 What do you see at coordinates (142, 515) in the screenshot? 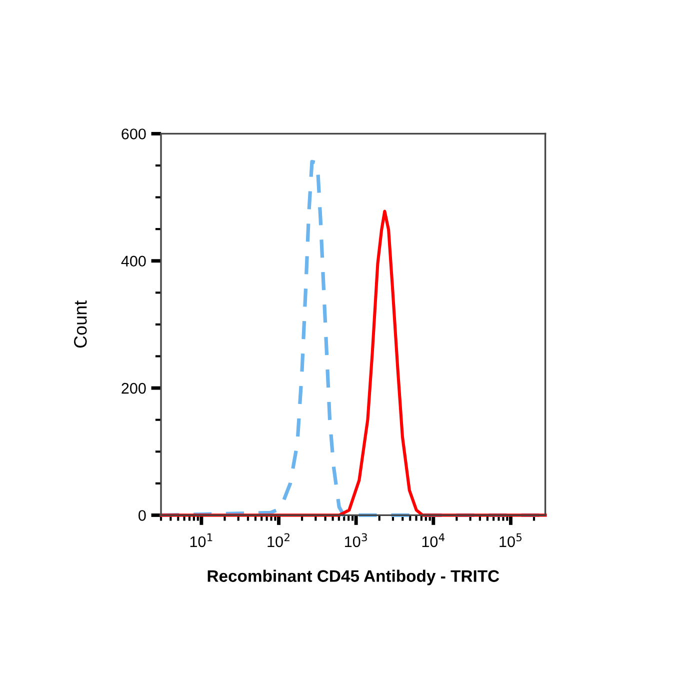
I see `y-tick-label: 0` at bounding box center [142, 515].